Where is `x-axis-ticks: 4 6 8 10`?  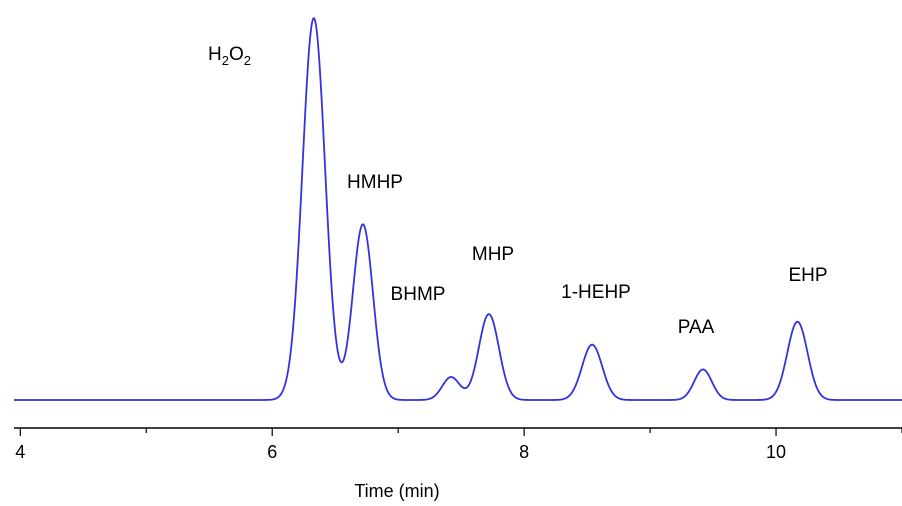 x-axis-ticks: 4 6 8 10 is located at coordinates (458, 445).